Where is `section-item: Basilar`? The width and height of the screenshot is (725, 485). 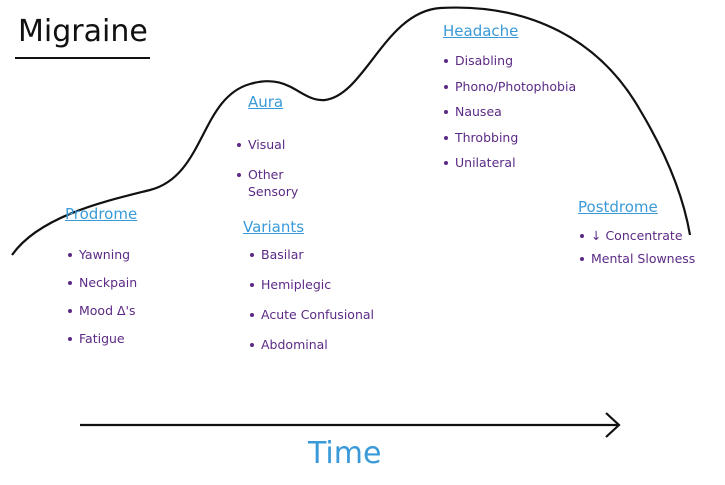
section-item: Basilar is located at coordinates (277, 254).